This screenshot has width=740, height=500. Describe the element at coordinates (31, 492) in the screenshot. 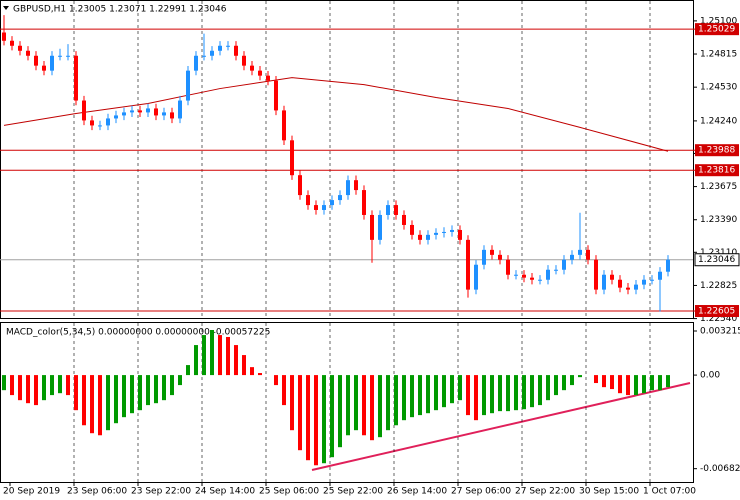

I see `x-tick-label: 20 Sep 2019` at that location.